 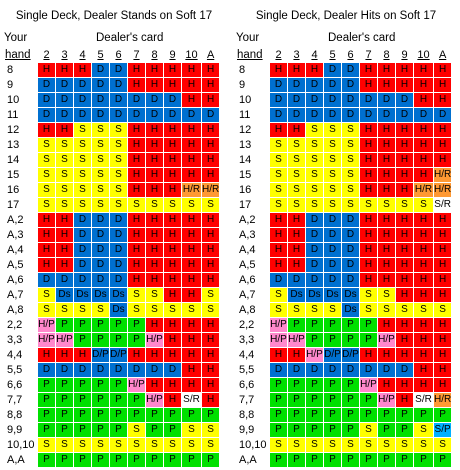 What do you see at coordinates (19, 205) in the screenshot?
I see `hand-row-label: 17` at bounding box center [19, 205].